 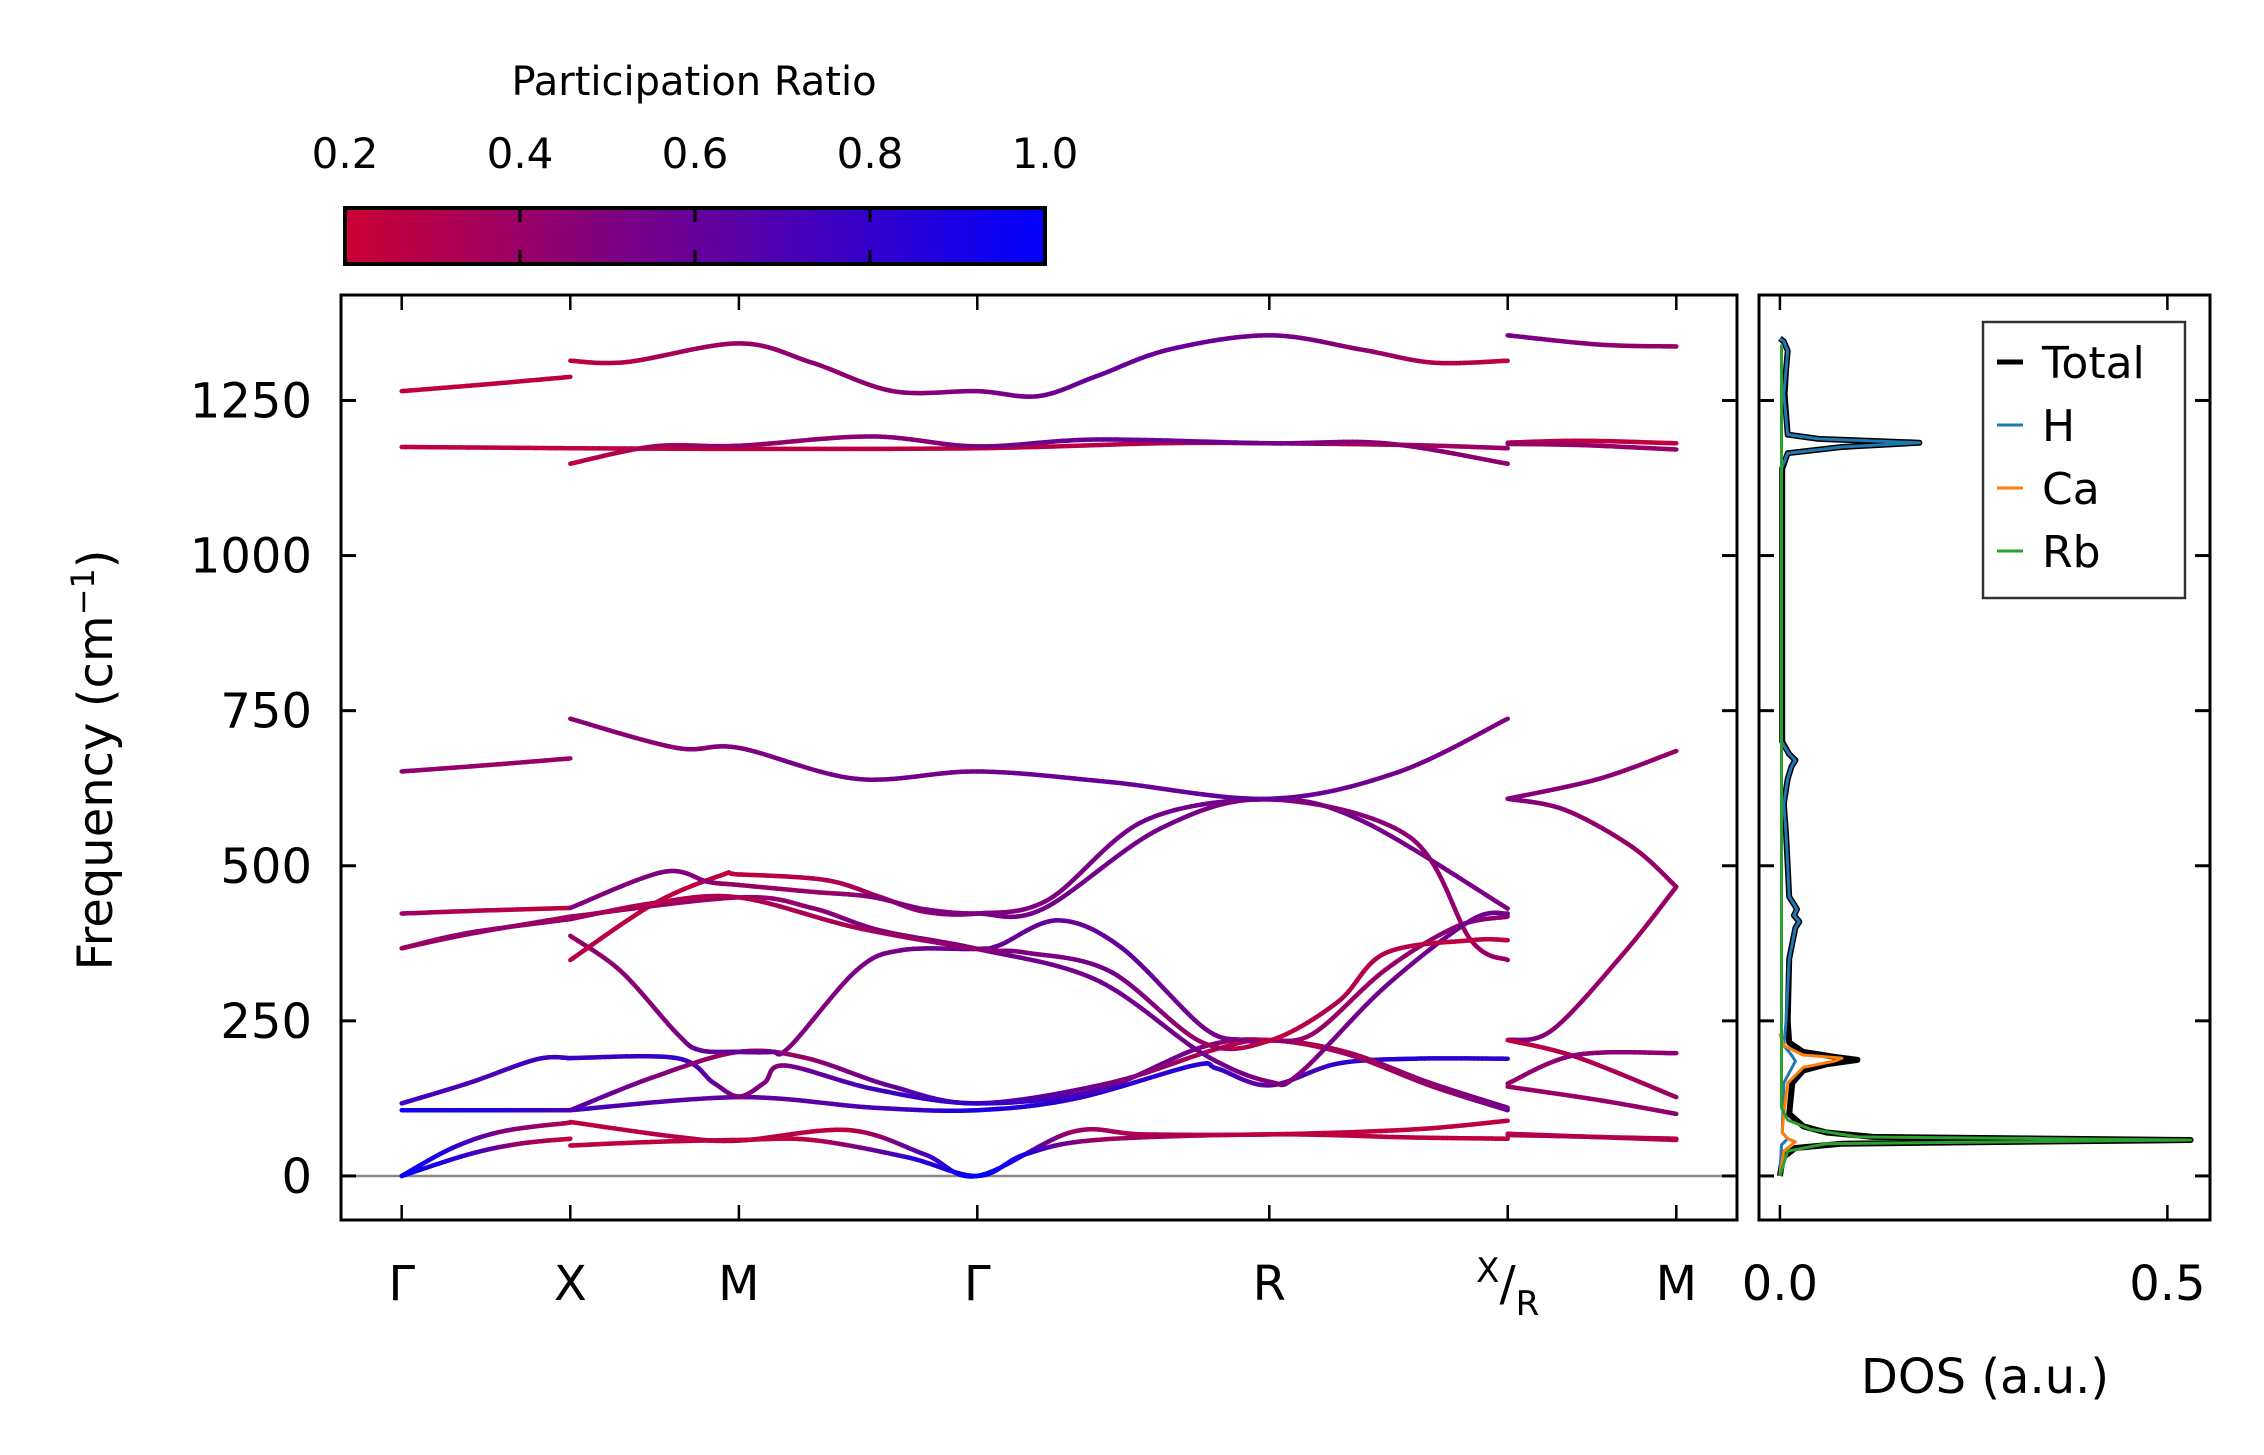 What do you see at coordinates (296, 1177) in the screenshot?
I see `y-tick-label: 0` at bounding box center [296, 1177].